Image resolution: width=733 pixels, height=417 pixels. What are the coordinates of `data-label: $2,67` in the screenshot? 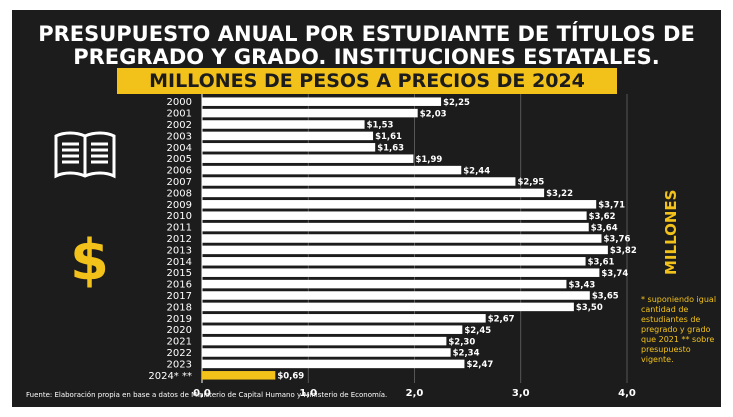 It's located at (501, 320).